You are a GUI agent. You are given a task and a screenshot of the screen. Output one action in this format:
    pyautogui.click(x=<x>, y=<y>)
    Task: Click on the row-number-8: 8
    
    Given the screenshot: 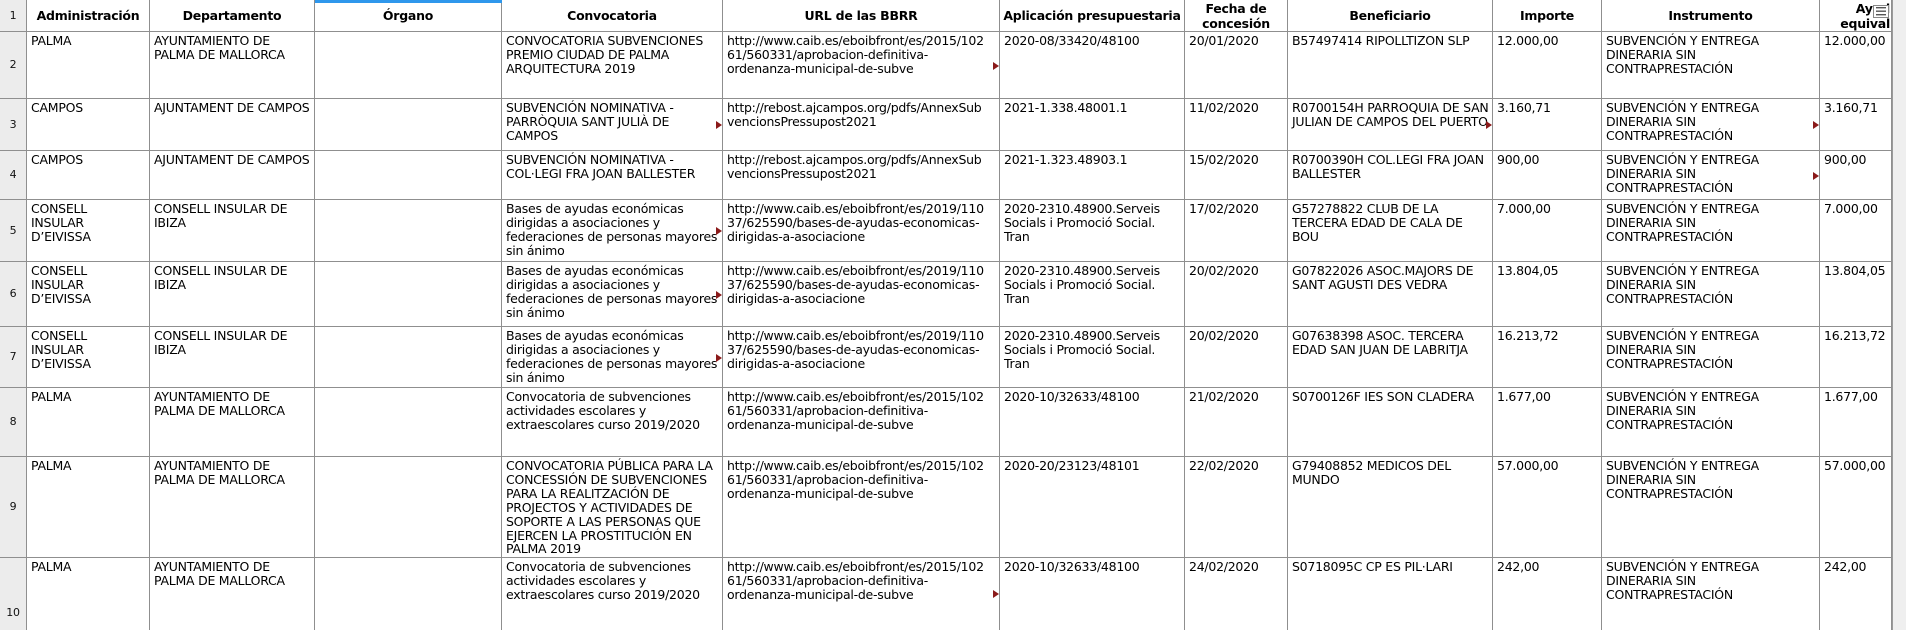 What is the action you would take?
    pyautogui.click(x=13, y=422)
    